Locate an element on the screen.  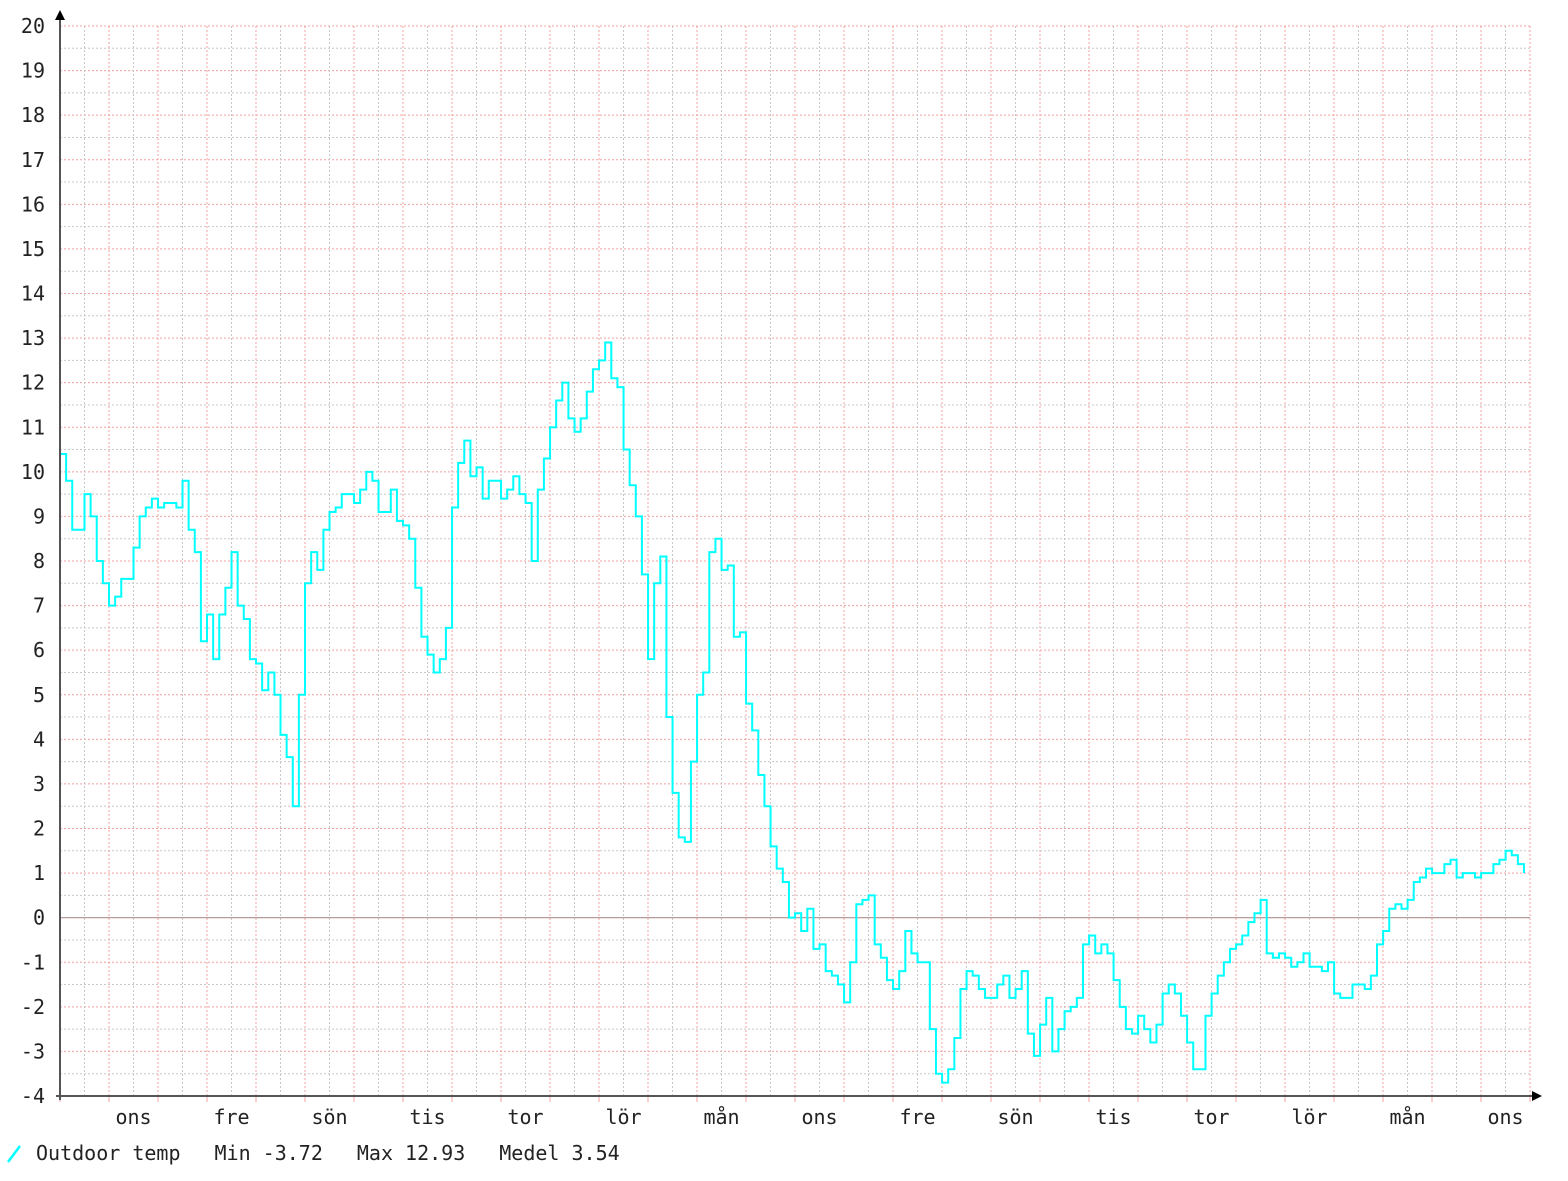
y-tick-label: 2 is located at coordinates (39, 829).